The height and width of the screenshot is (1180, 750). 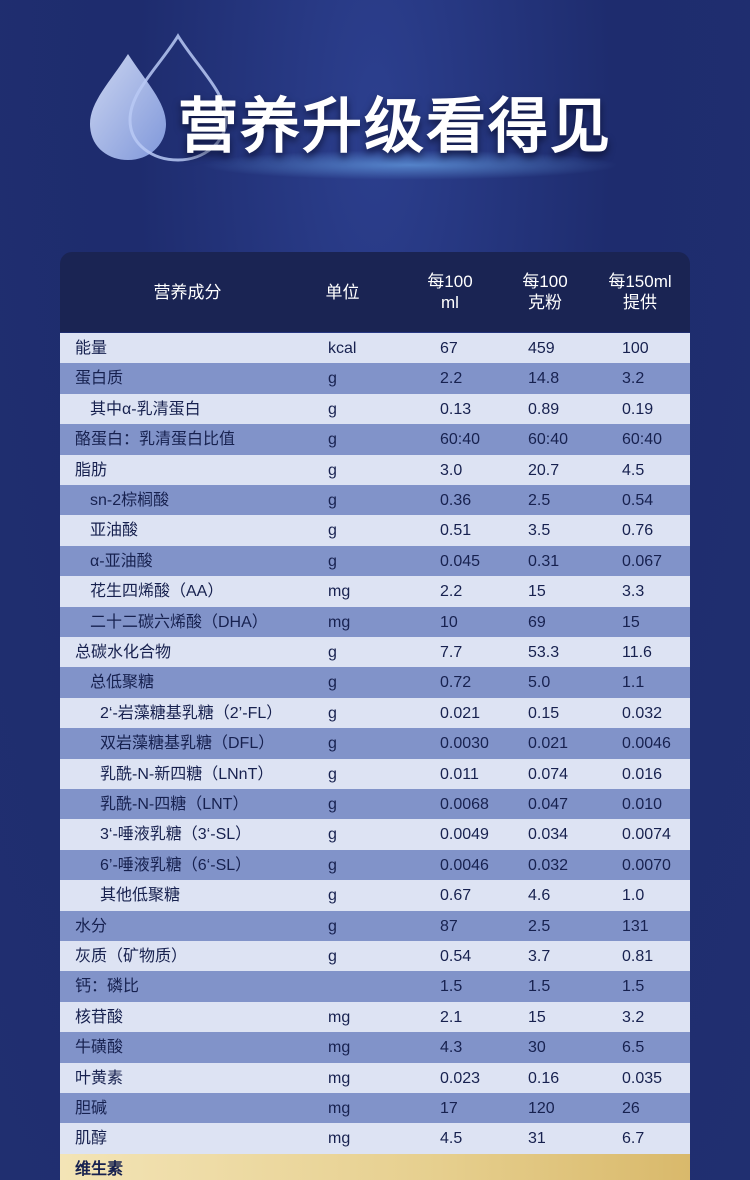 I want to click on table-cell: 6.7, so click(x=633, y=1139).